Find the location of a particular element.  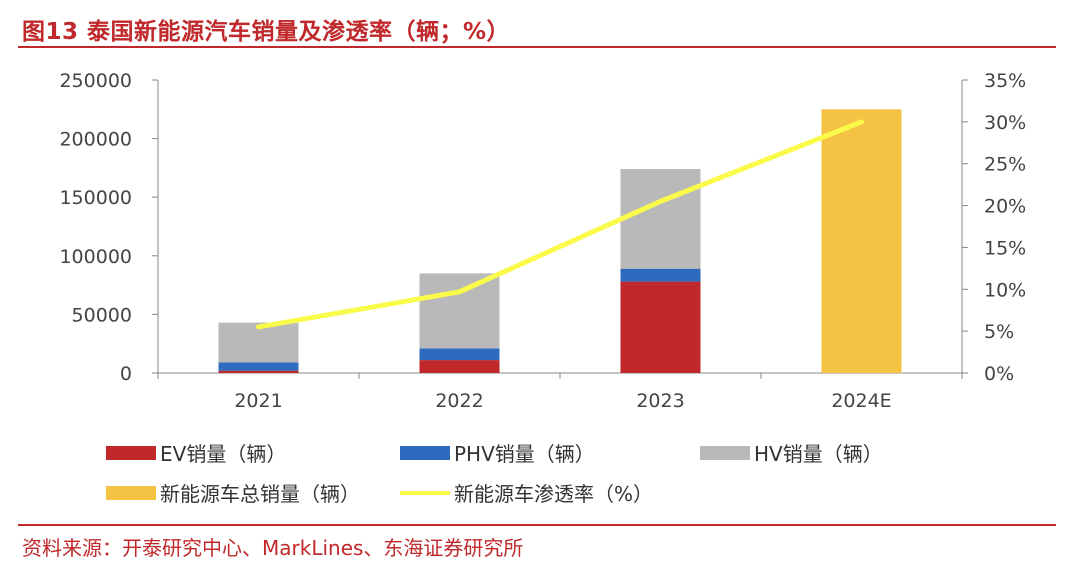

source-note: 资料来源：开泰研究中心、MarkLines、东海证券研究所 is located at coordinates (273, 548).